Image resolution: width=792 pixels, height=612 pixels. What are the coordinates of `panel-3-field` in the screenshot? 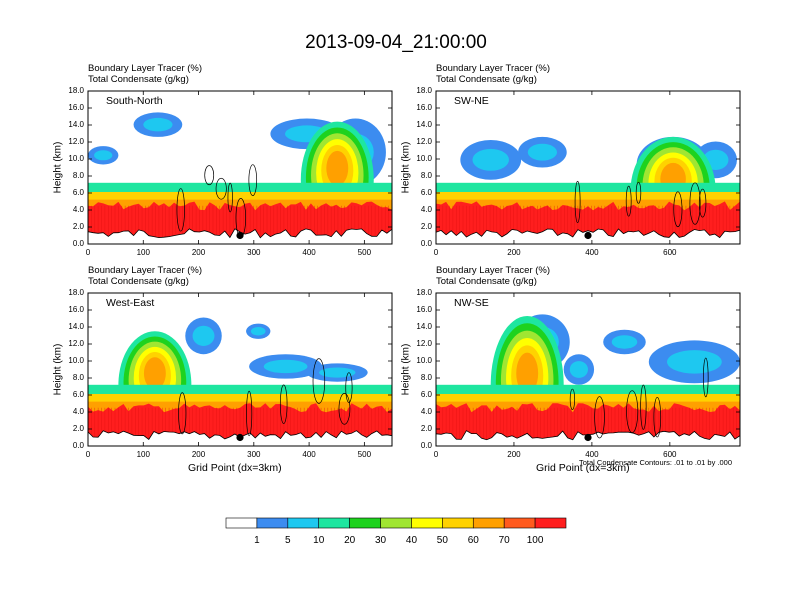 It's located at (240, 369).